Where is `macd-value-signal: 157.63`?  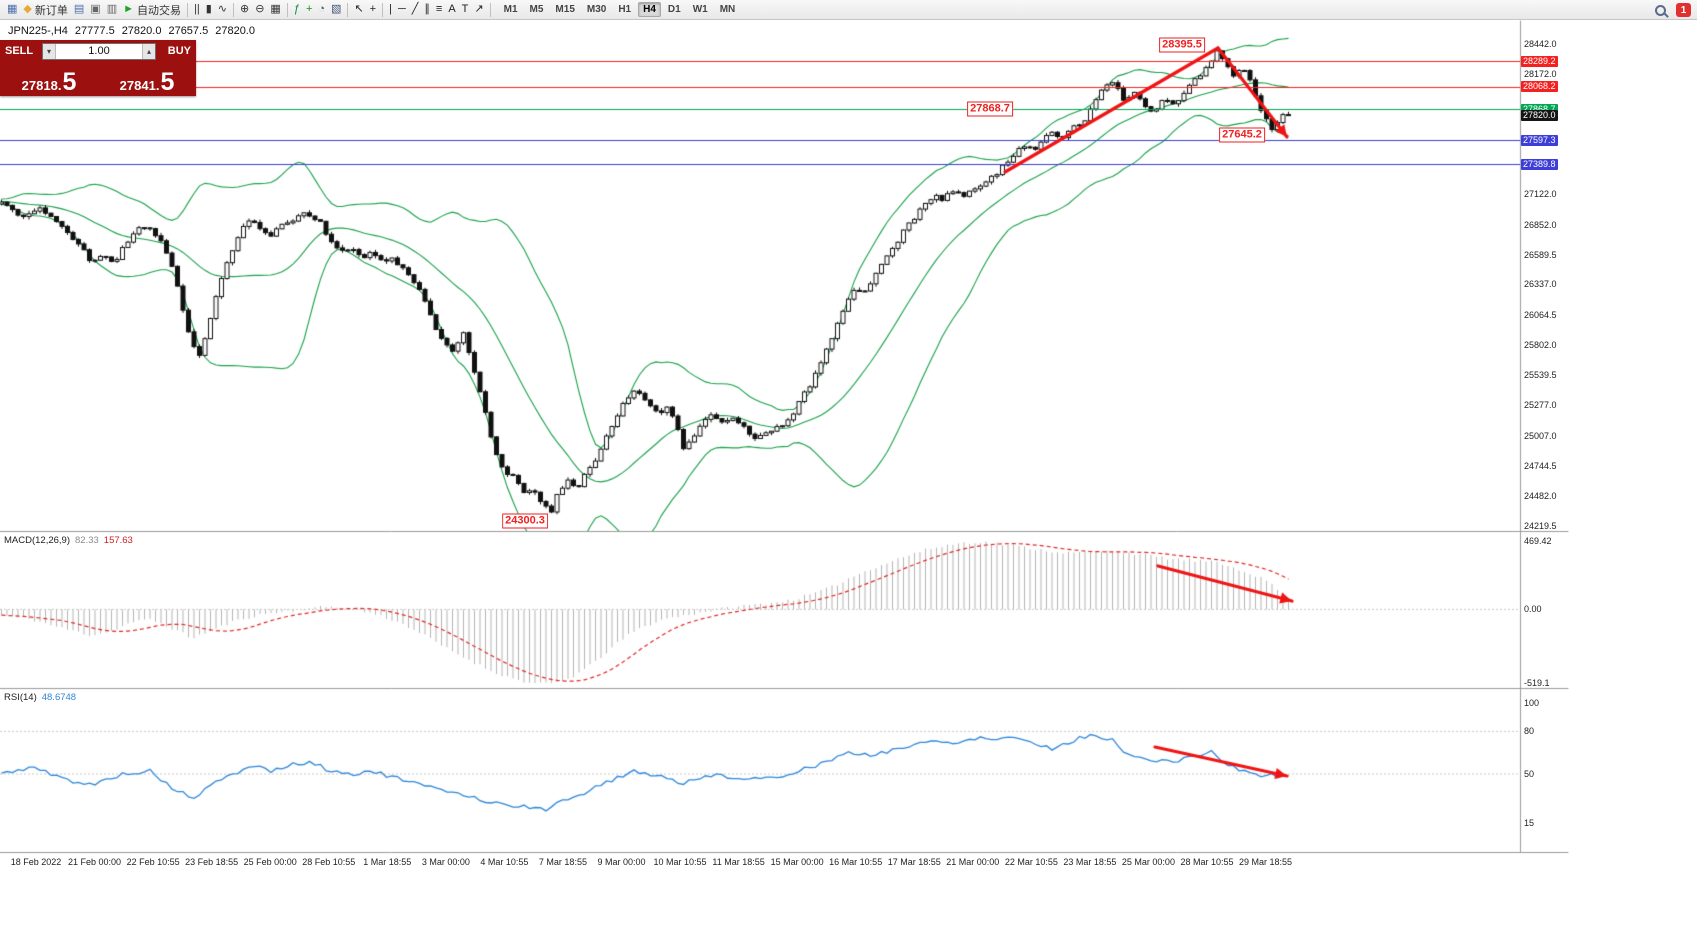 macd-value-signal: 157.63 is located at coordinates (118, 540).